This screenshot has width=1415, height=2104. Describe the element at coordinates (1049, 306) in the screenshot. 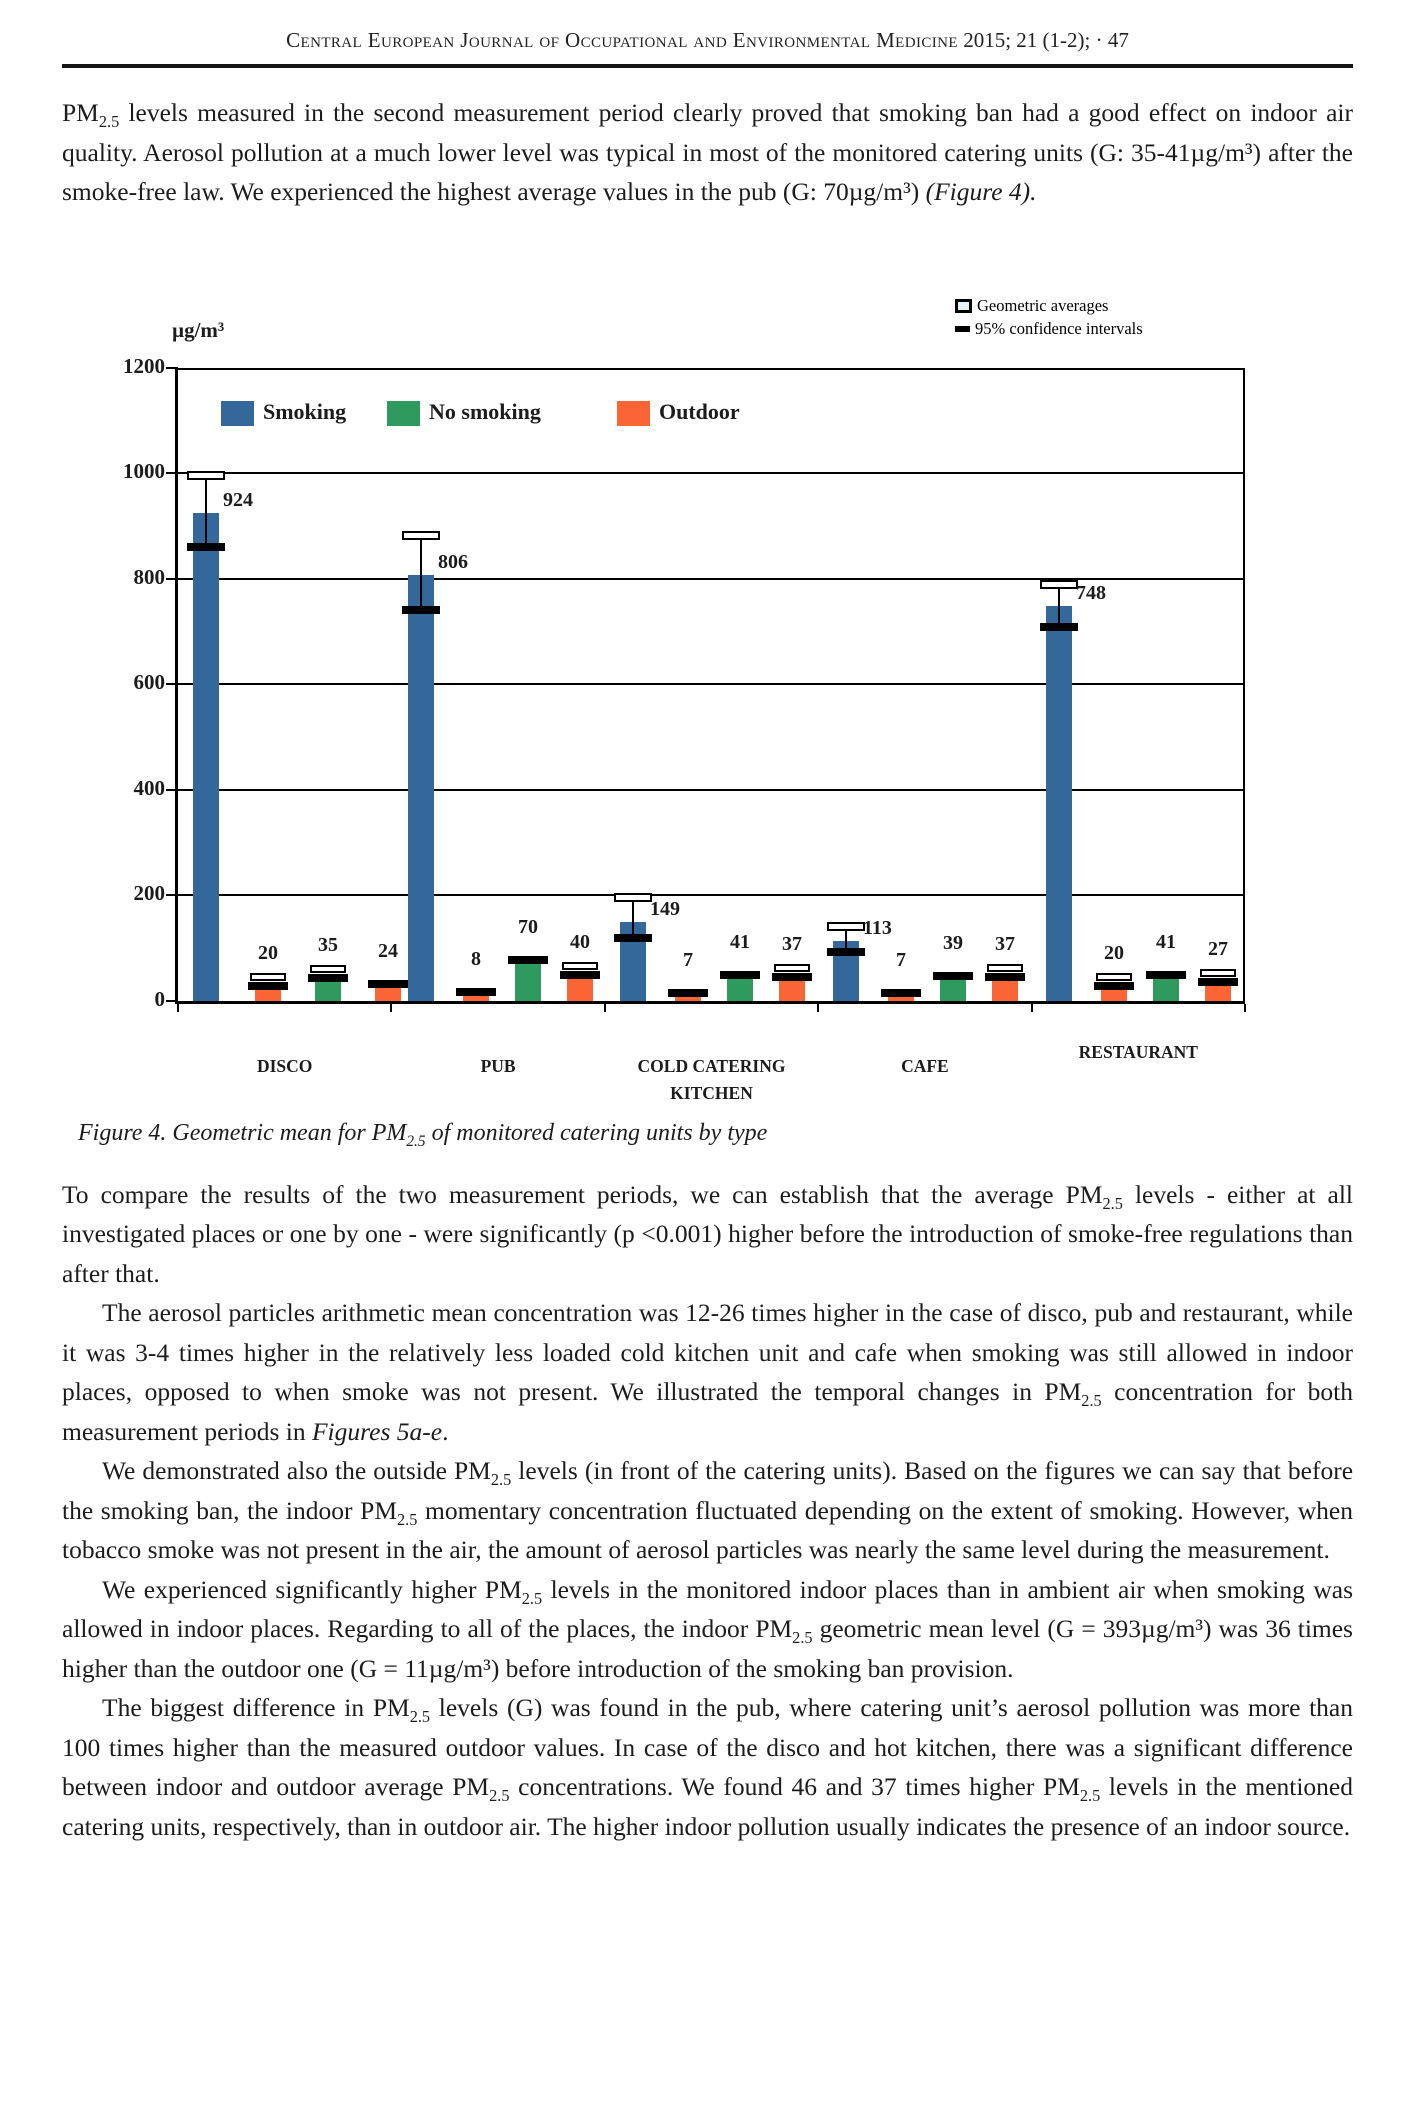

I see `marker-legend-item: Geometric averages` at that location.